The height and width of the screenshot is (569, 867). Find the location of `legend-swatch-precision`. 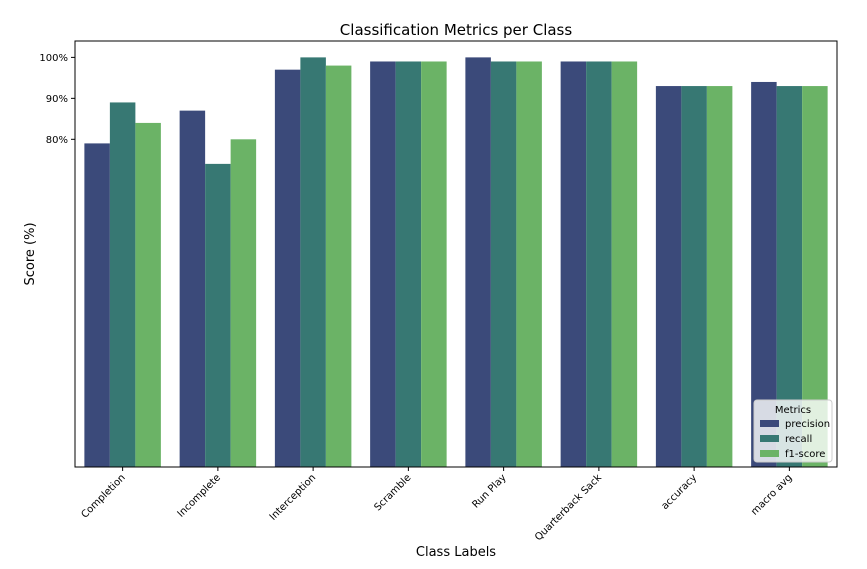

legend-swatch-precision is located at coordinates (769, 423).